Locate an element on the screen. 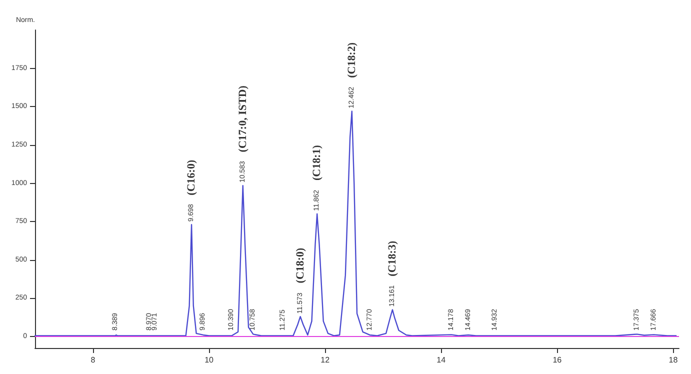 This screenshot has height=374, width=691. annotation: (C16:0) is located at coordinates (192, 178).